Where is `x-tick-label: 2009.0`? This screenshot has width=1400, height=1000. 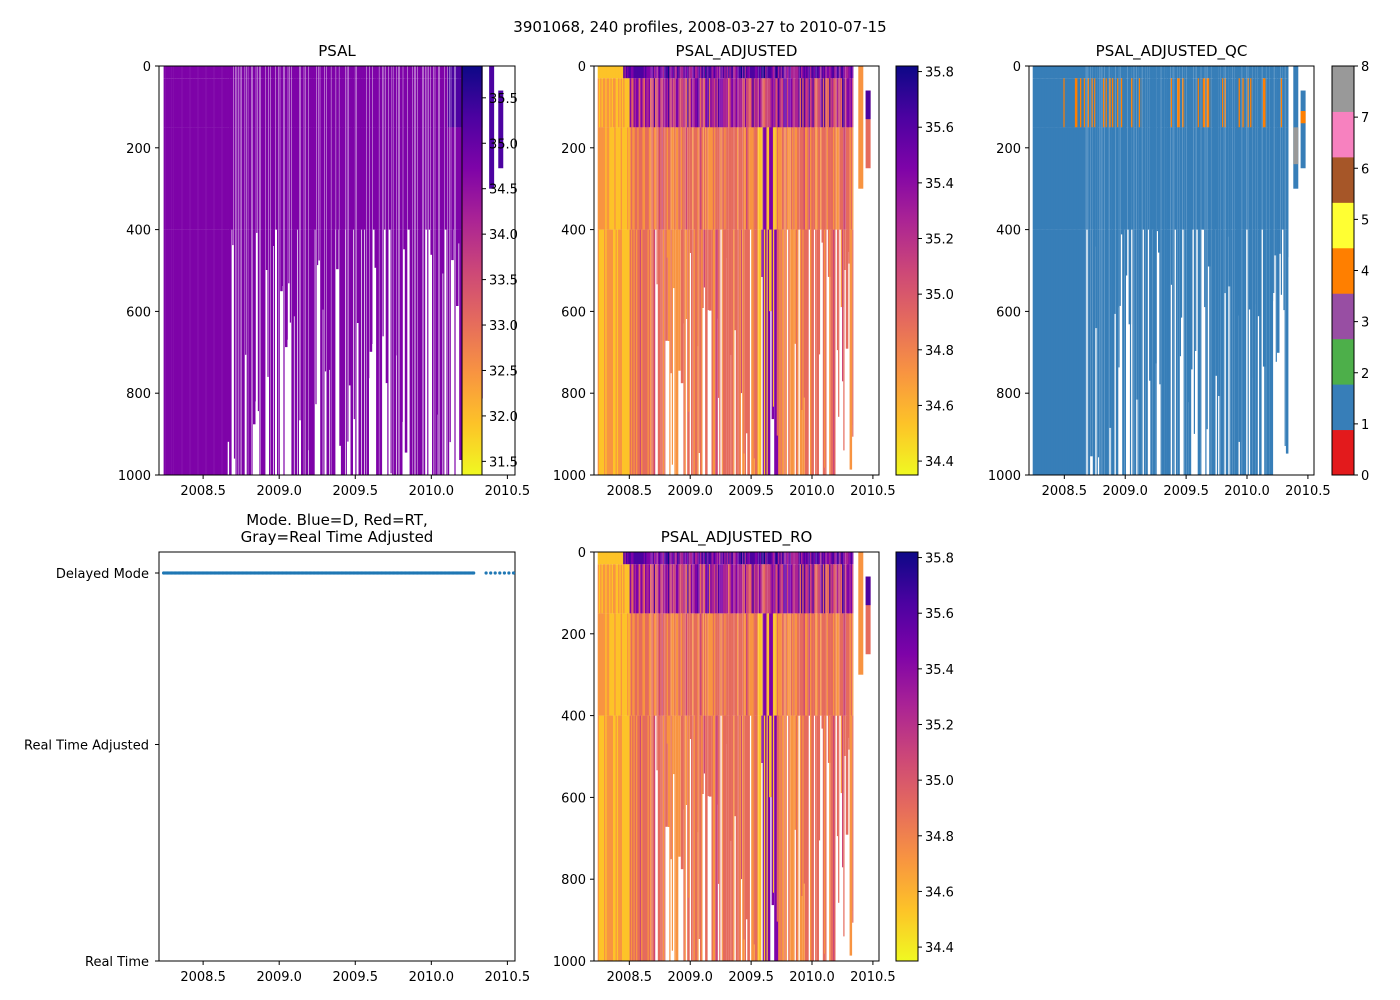
x-tick-label: 2009.0 is located at coordinates (279, 977).